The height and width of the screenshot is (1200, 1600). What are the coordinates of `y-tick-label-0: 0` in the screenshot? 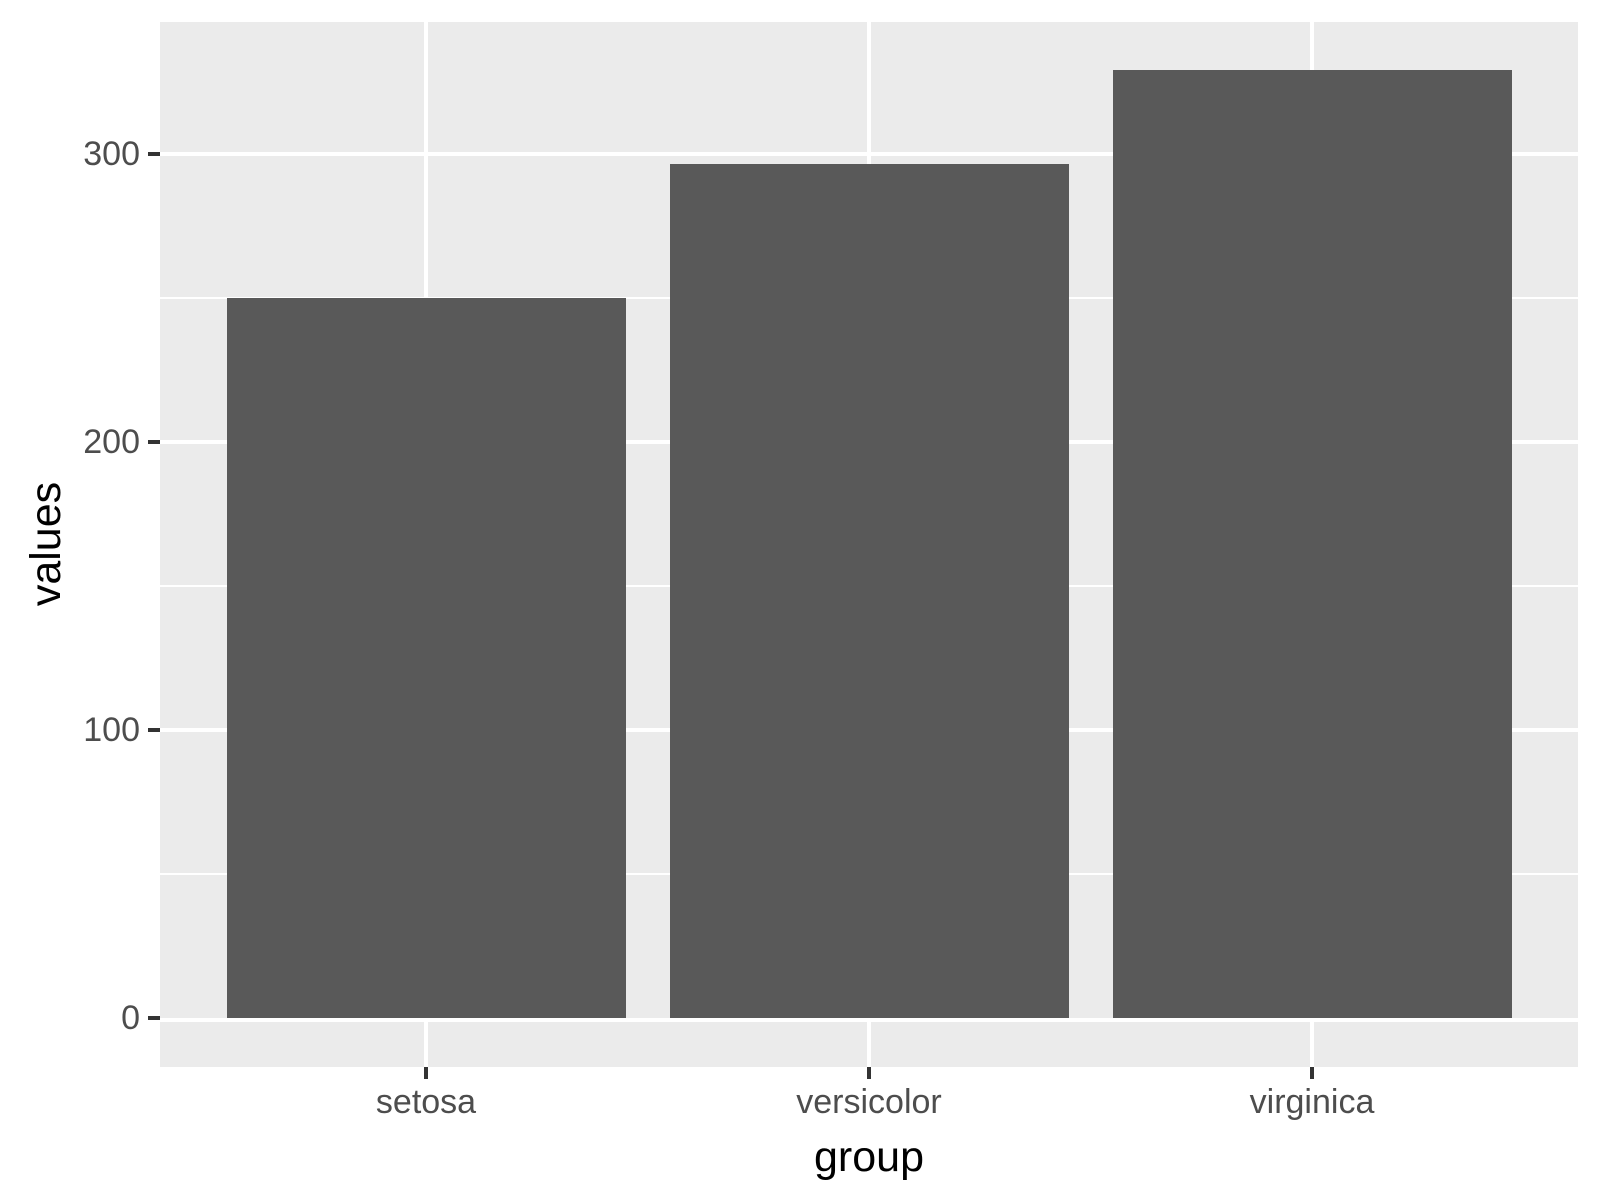 It's located at (130, 1018).